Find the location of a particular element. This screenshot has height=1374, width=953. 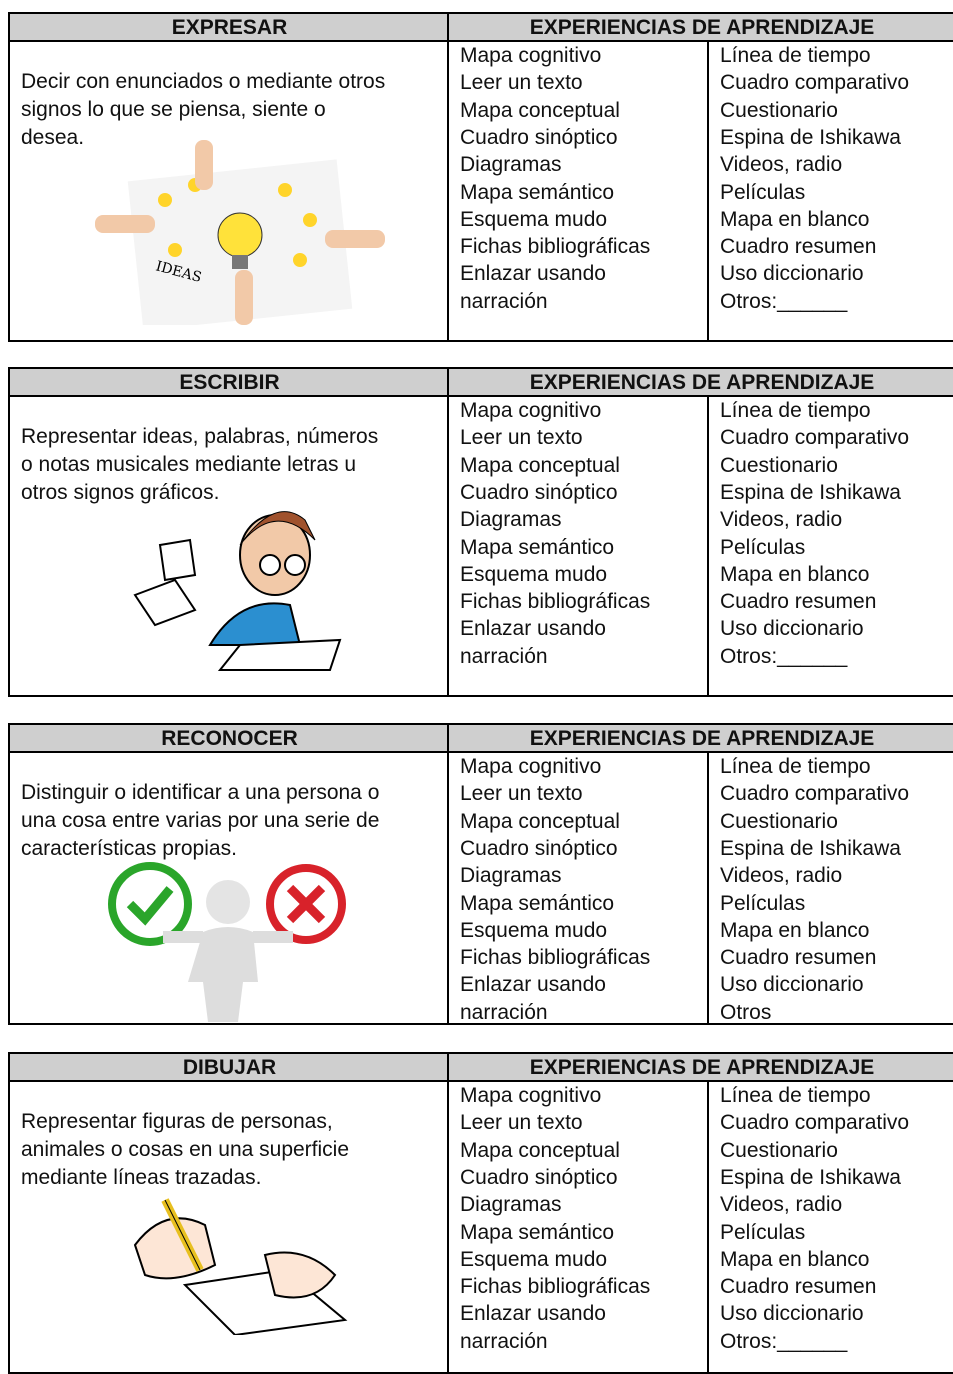

ideas-illustration: IDEAS is located at coordinates (240, 232).